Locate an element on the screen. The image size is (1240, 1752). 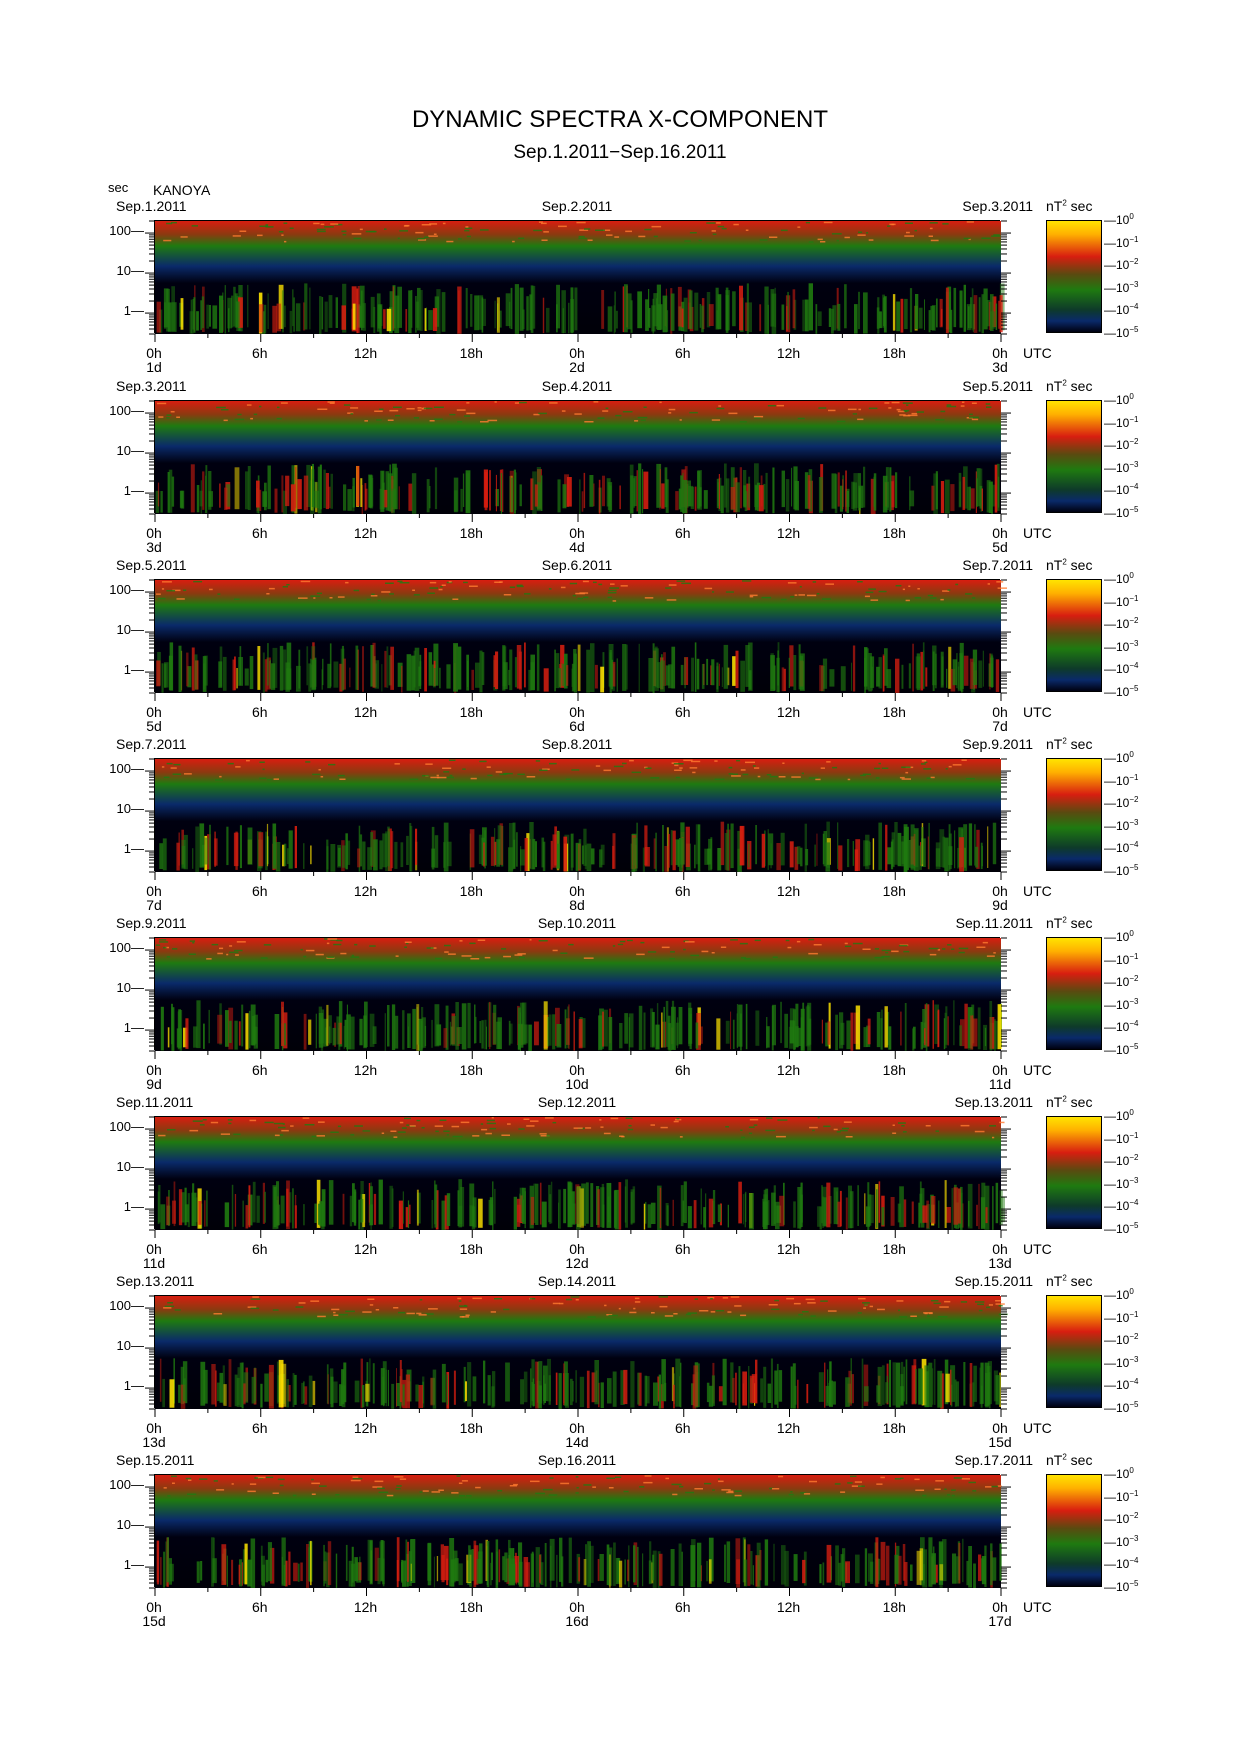
panel-1-date-right: Sep.3.2011 is located at coordinates (997, 206).